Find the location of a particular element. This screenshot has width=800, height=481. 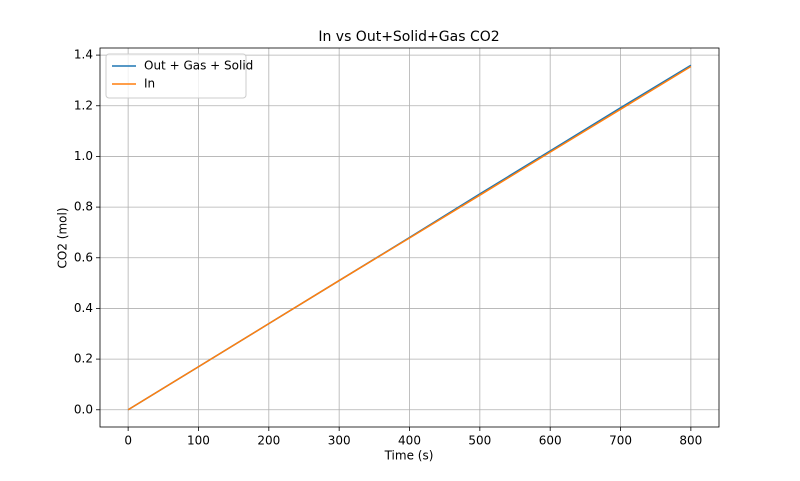

x-tick-label: 700 is located at coordinates (620, 441).